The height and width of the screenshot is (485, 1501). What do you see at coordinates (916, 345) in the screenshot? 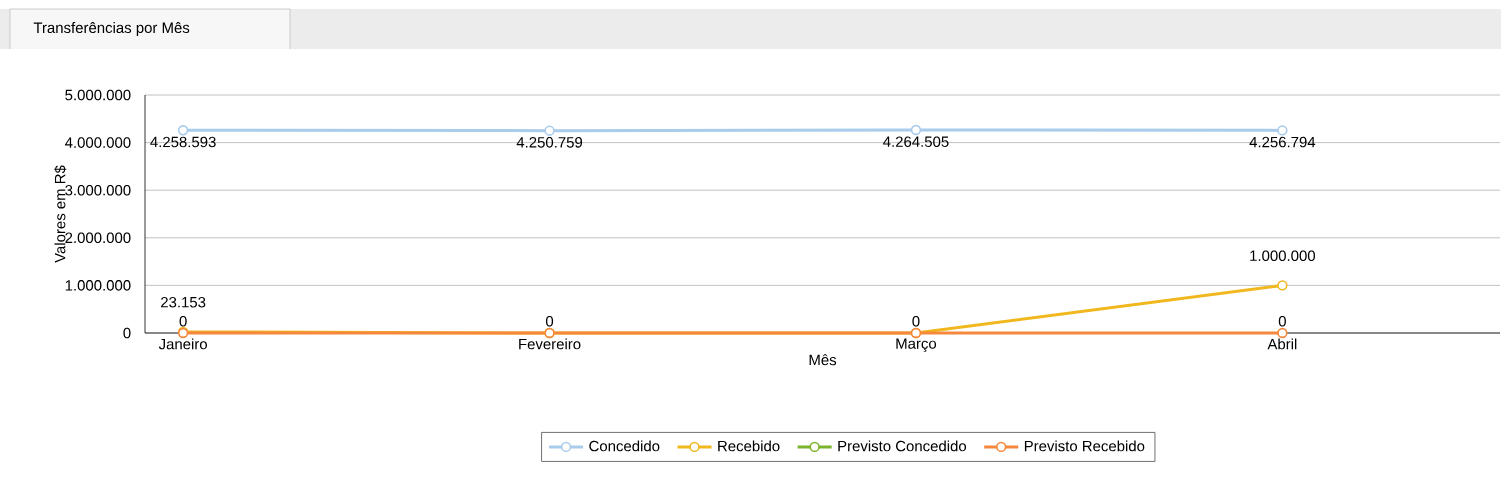
I see `x-tick-label: Março` at bounding box center [916, 345].